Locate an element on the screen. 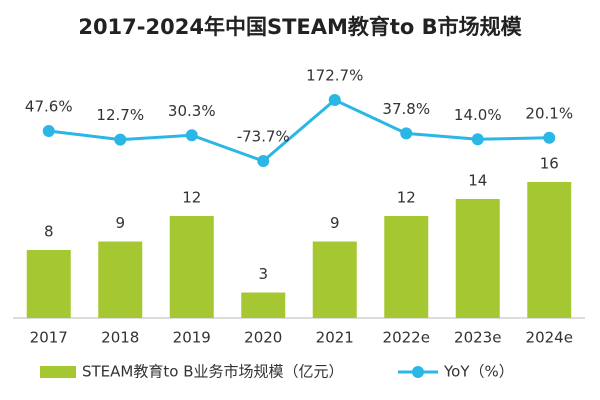 The width and height of the screenshot is (600, 400). line-value-label: -73.7% is located at coordinates (263, 137).